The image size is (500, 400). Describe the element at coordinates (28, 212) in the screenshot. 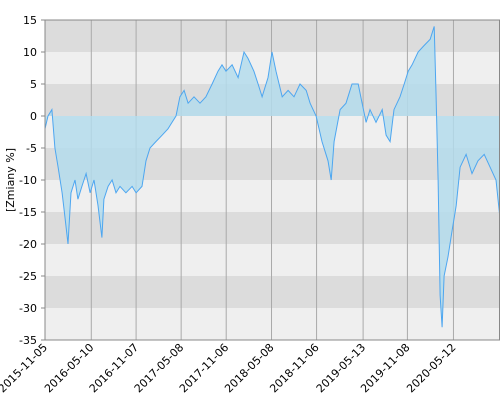

I see `y-tick-label: -15` at that location.